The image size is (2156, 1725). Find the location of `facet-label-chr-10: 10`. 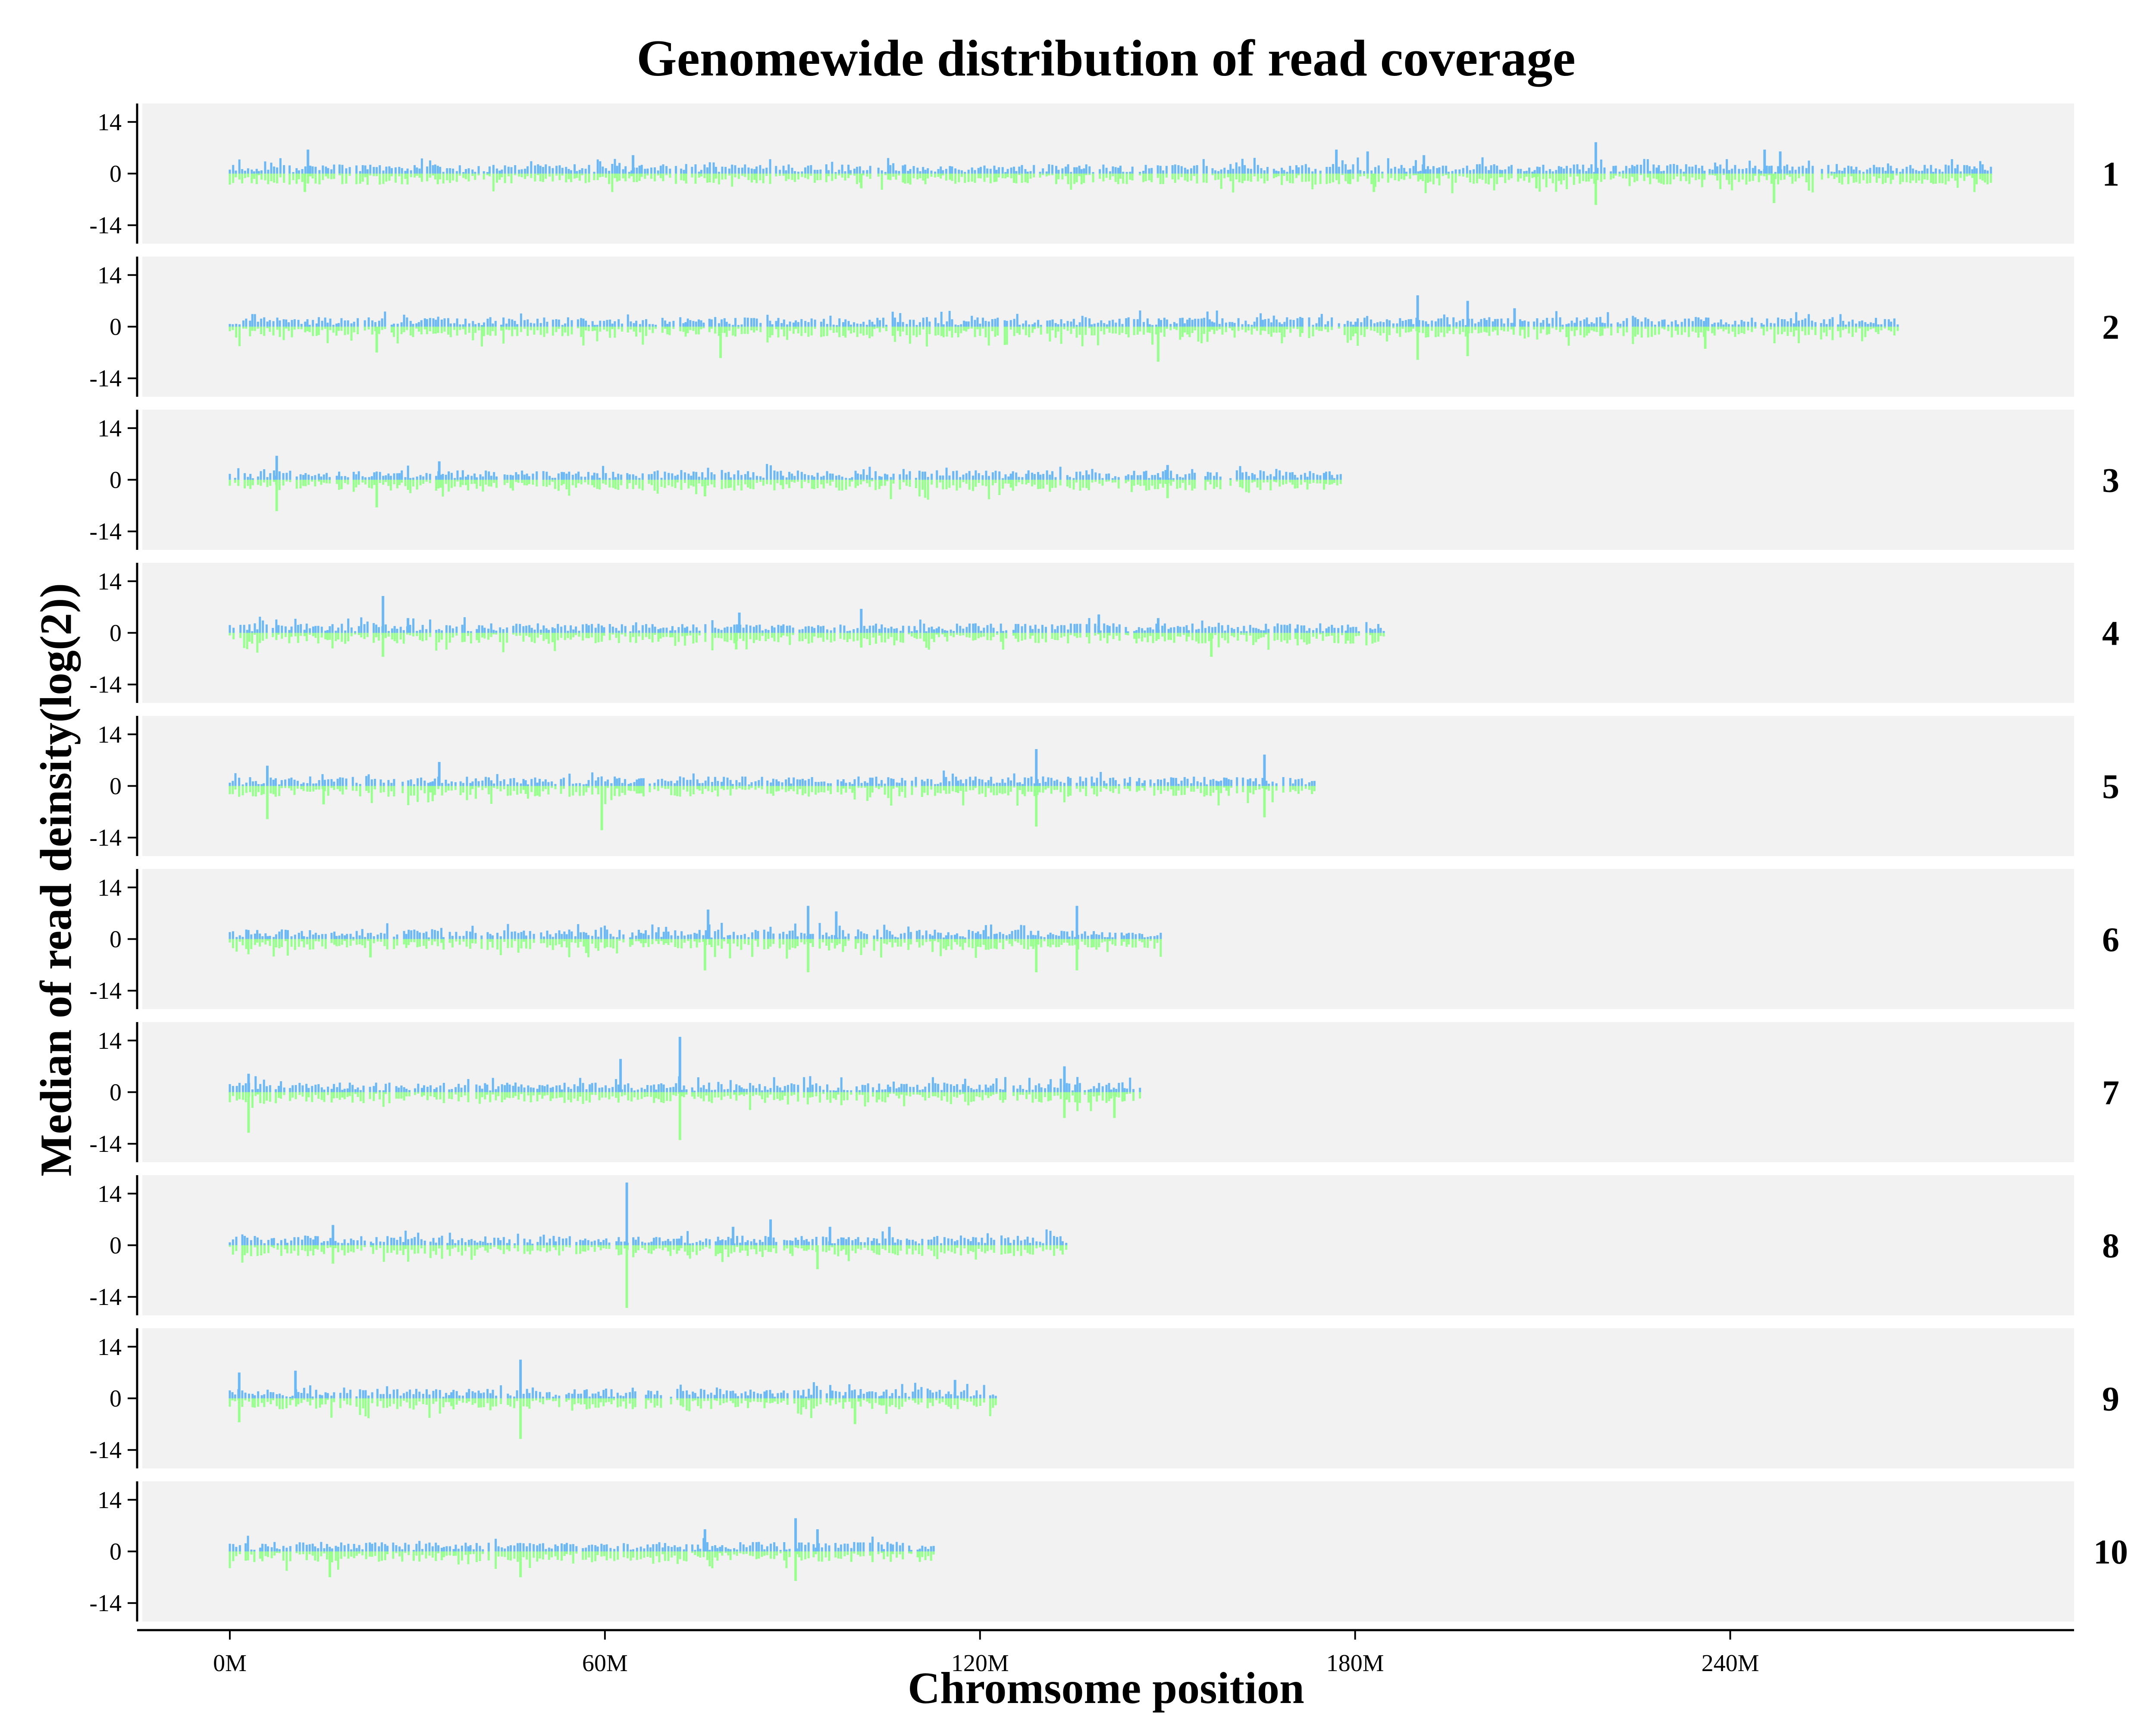

facet-label-chr-10: 10 is located at coordinates (2110, 1552).